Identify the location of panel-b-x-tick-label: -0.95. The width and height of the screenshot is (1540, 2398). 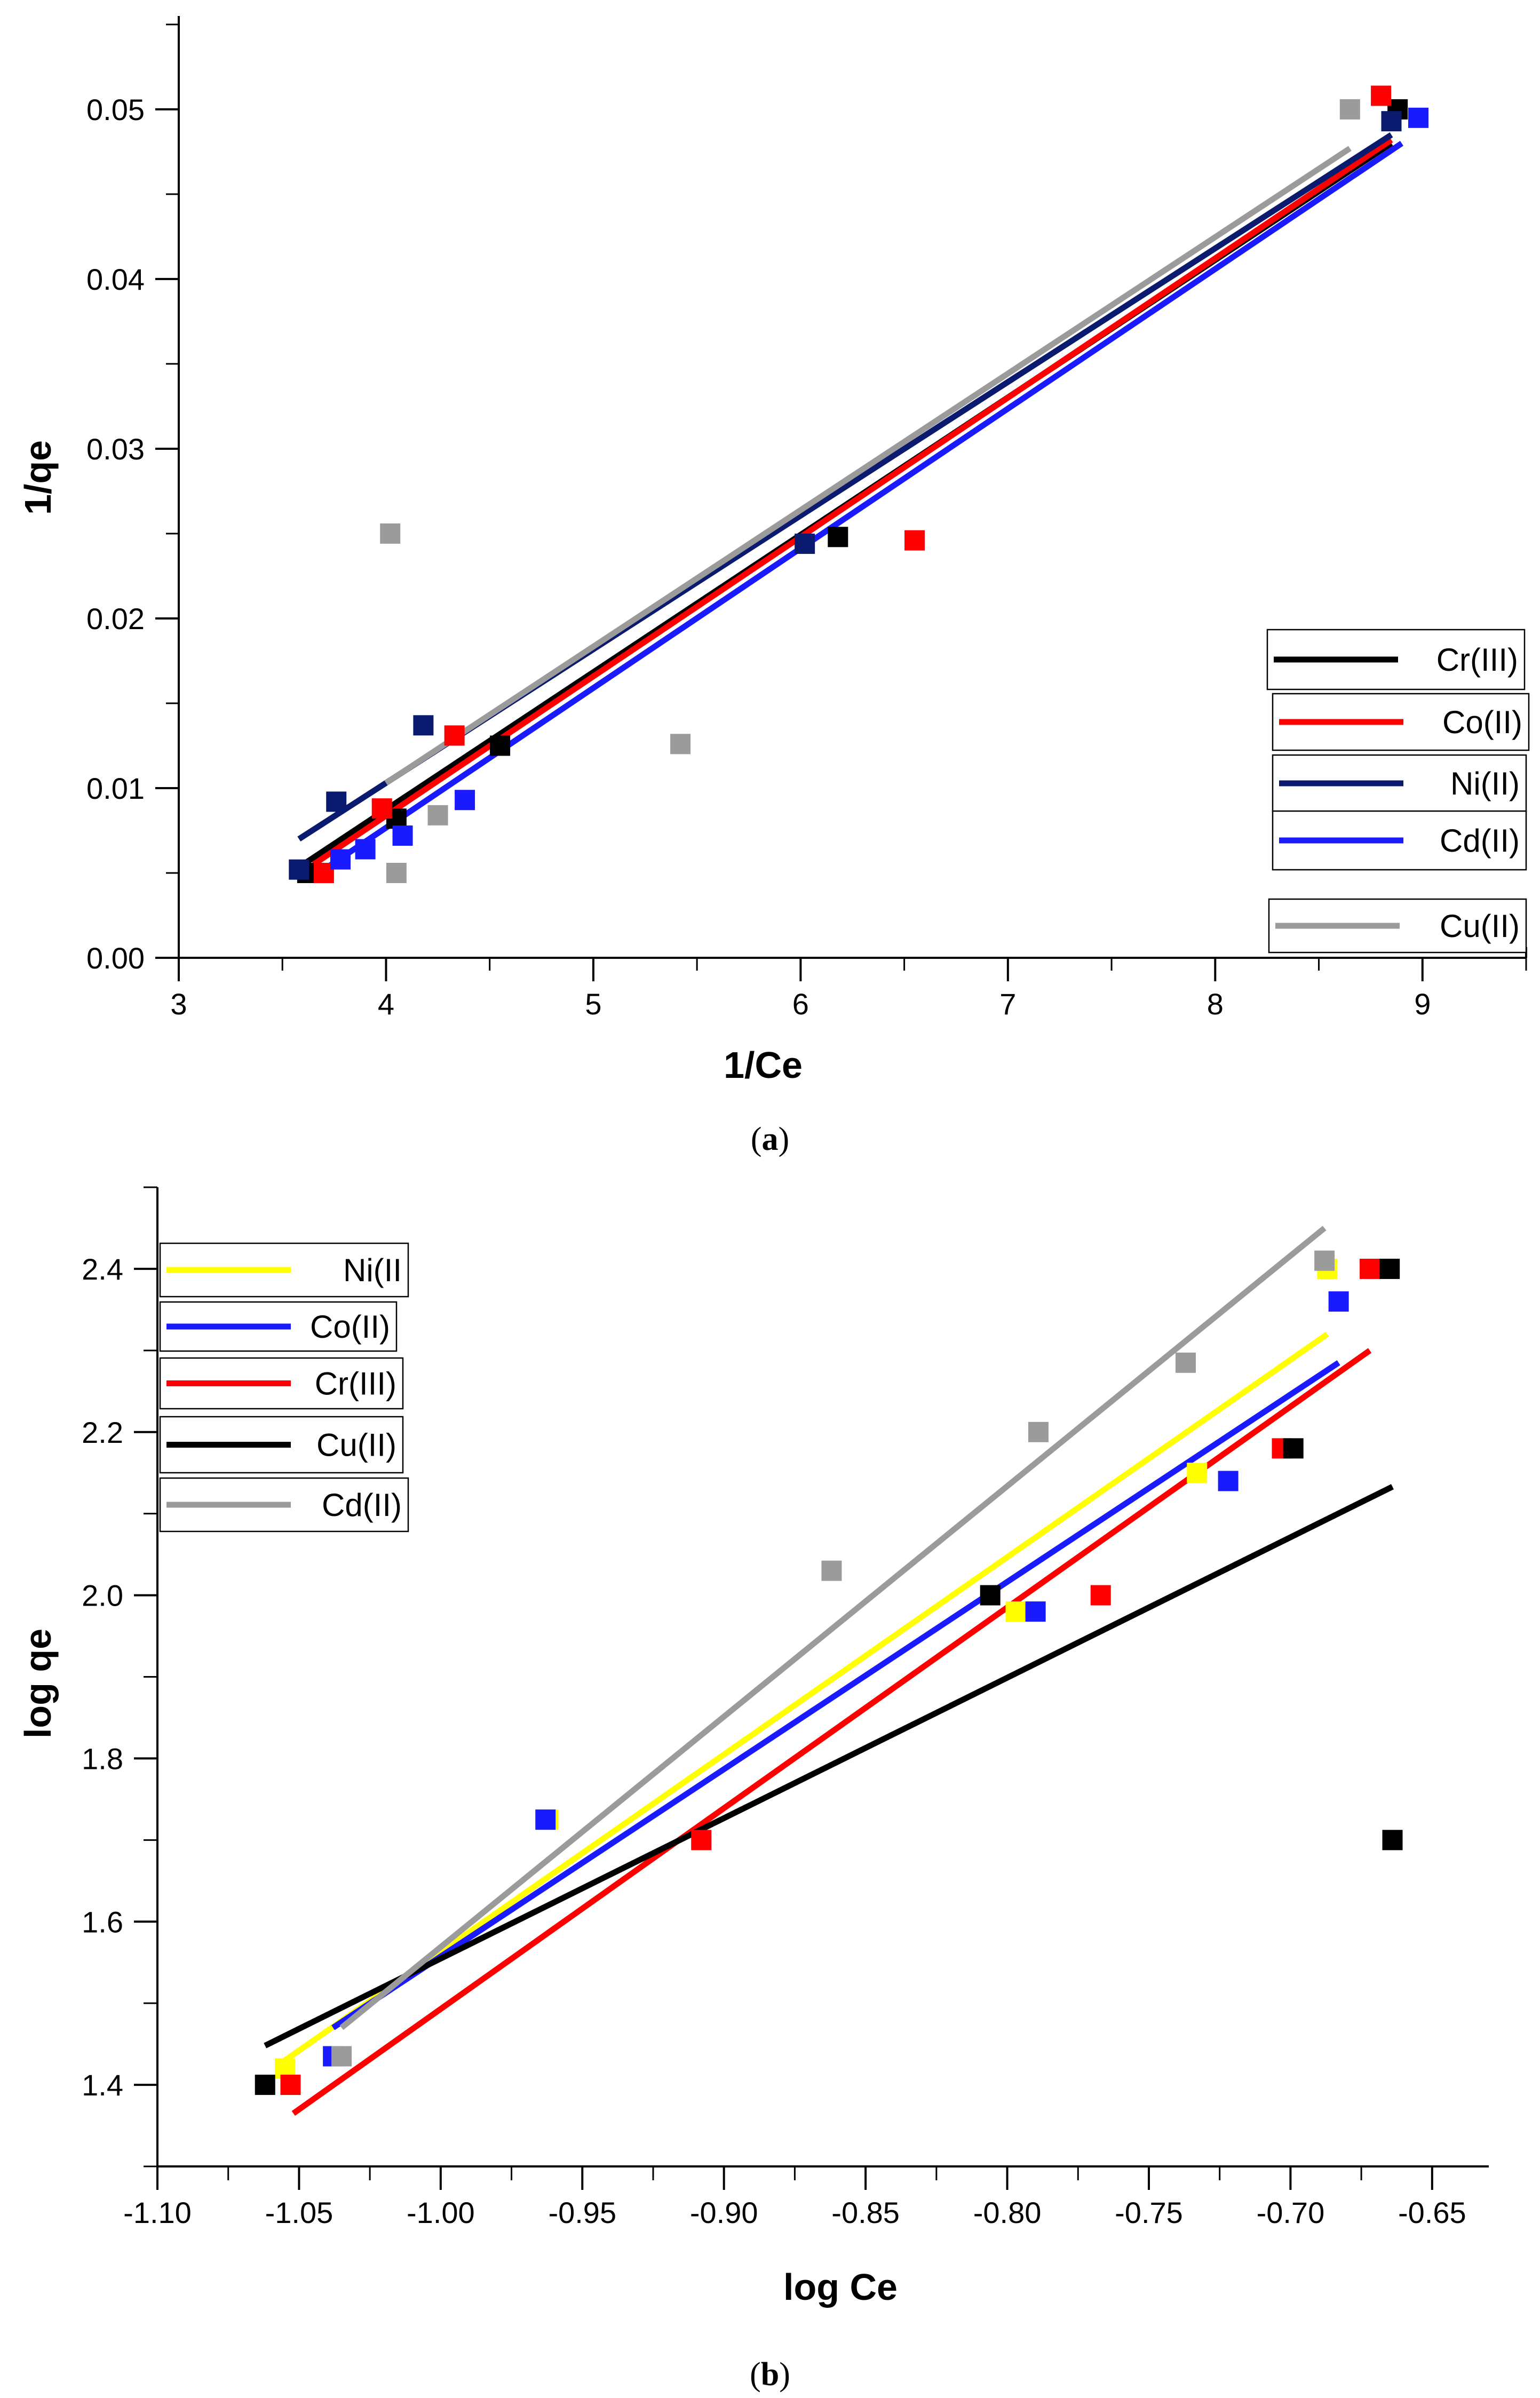
(582, 2212).